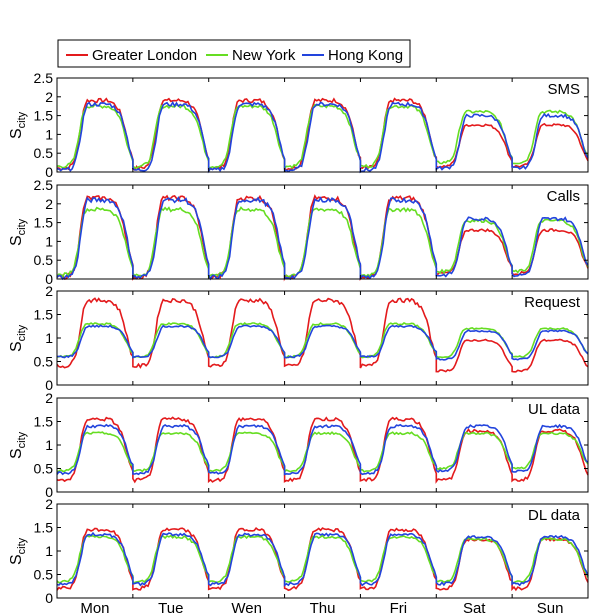  What do you see at coordinates (550, 608) in the screenshot?
I see `x-tick-label: Sun` at bounding box center [550, 608].